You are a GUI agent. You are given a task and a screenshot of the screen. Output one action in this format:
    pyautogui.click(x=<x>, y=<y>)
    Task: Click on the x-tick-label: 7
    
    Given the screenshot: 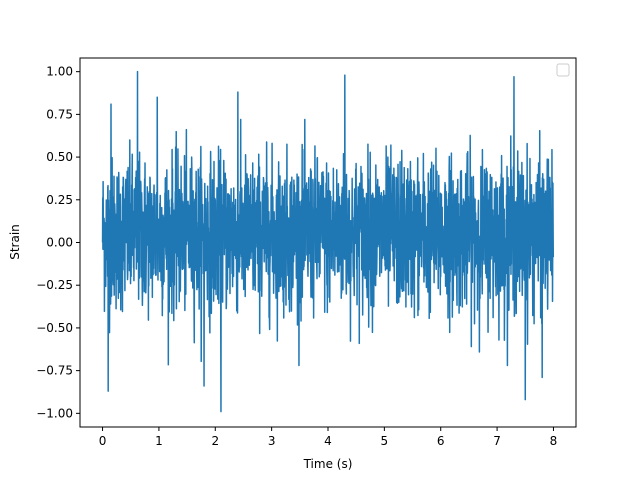 What is the action you would take?
    pyautogui.click(x=497, y=441)
    